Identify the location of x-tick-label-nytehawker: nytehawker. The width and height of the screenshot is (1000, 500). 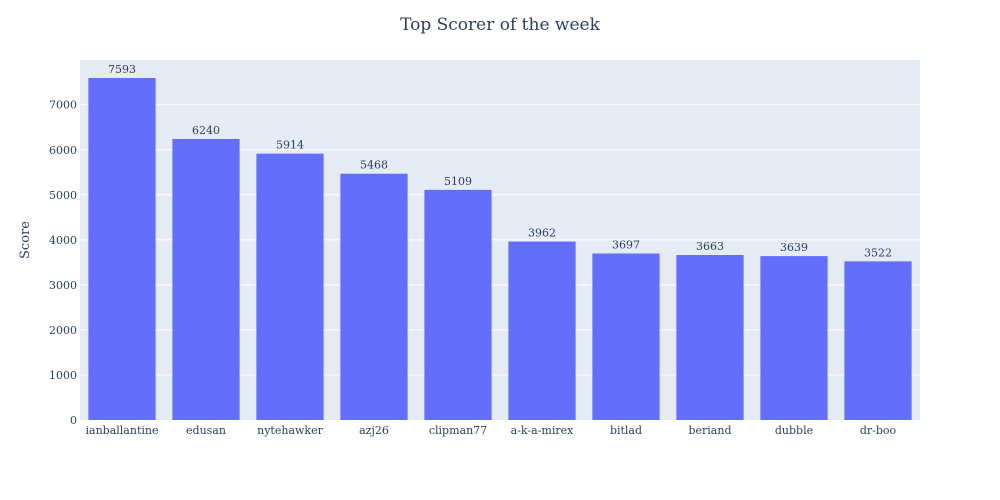
(290, 430).